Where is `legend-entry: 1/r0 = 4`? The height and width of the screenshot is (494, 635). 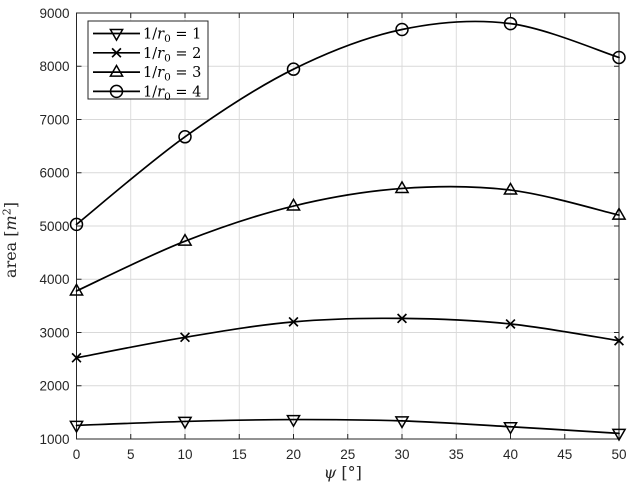
legend-entry: 1/r0 = 4 is located at coordinates (147, 93).